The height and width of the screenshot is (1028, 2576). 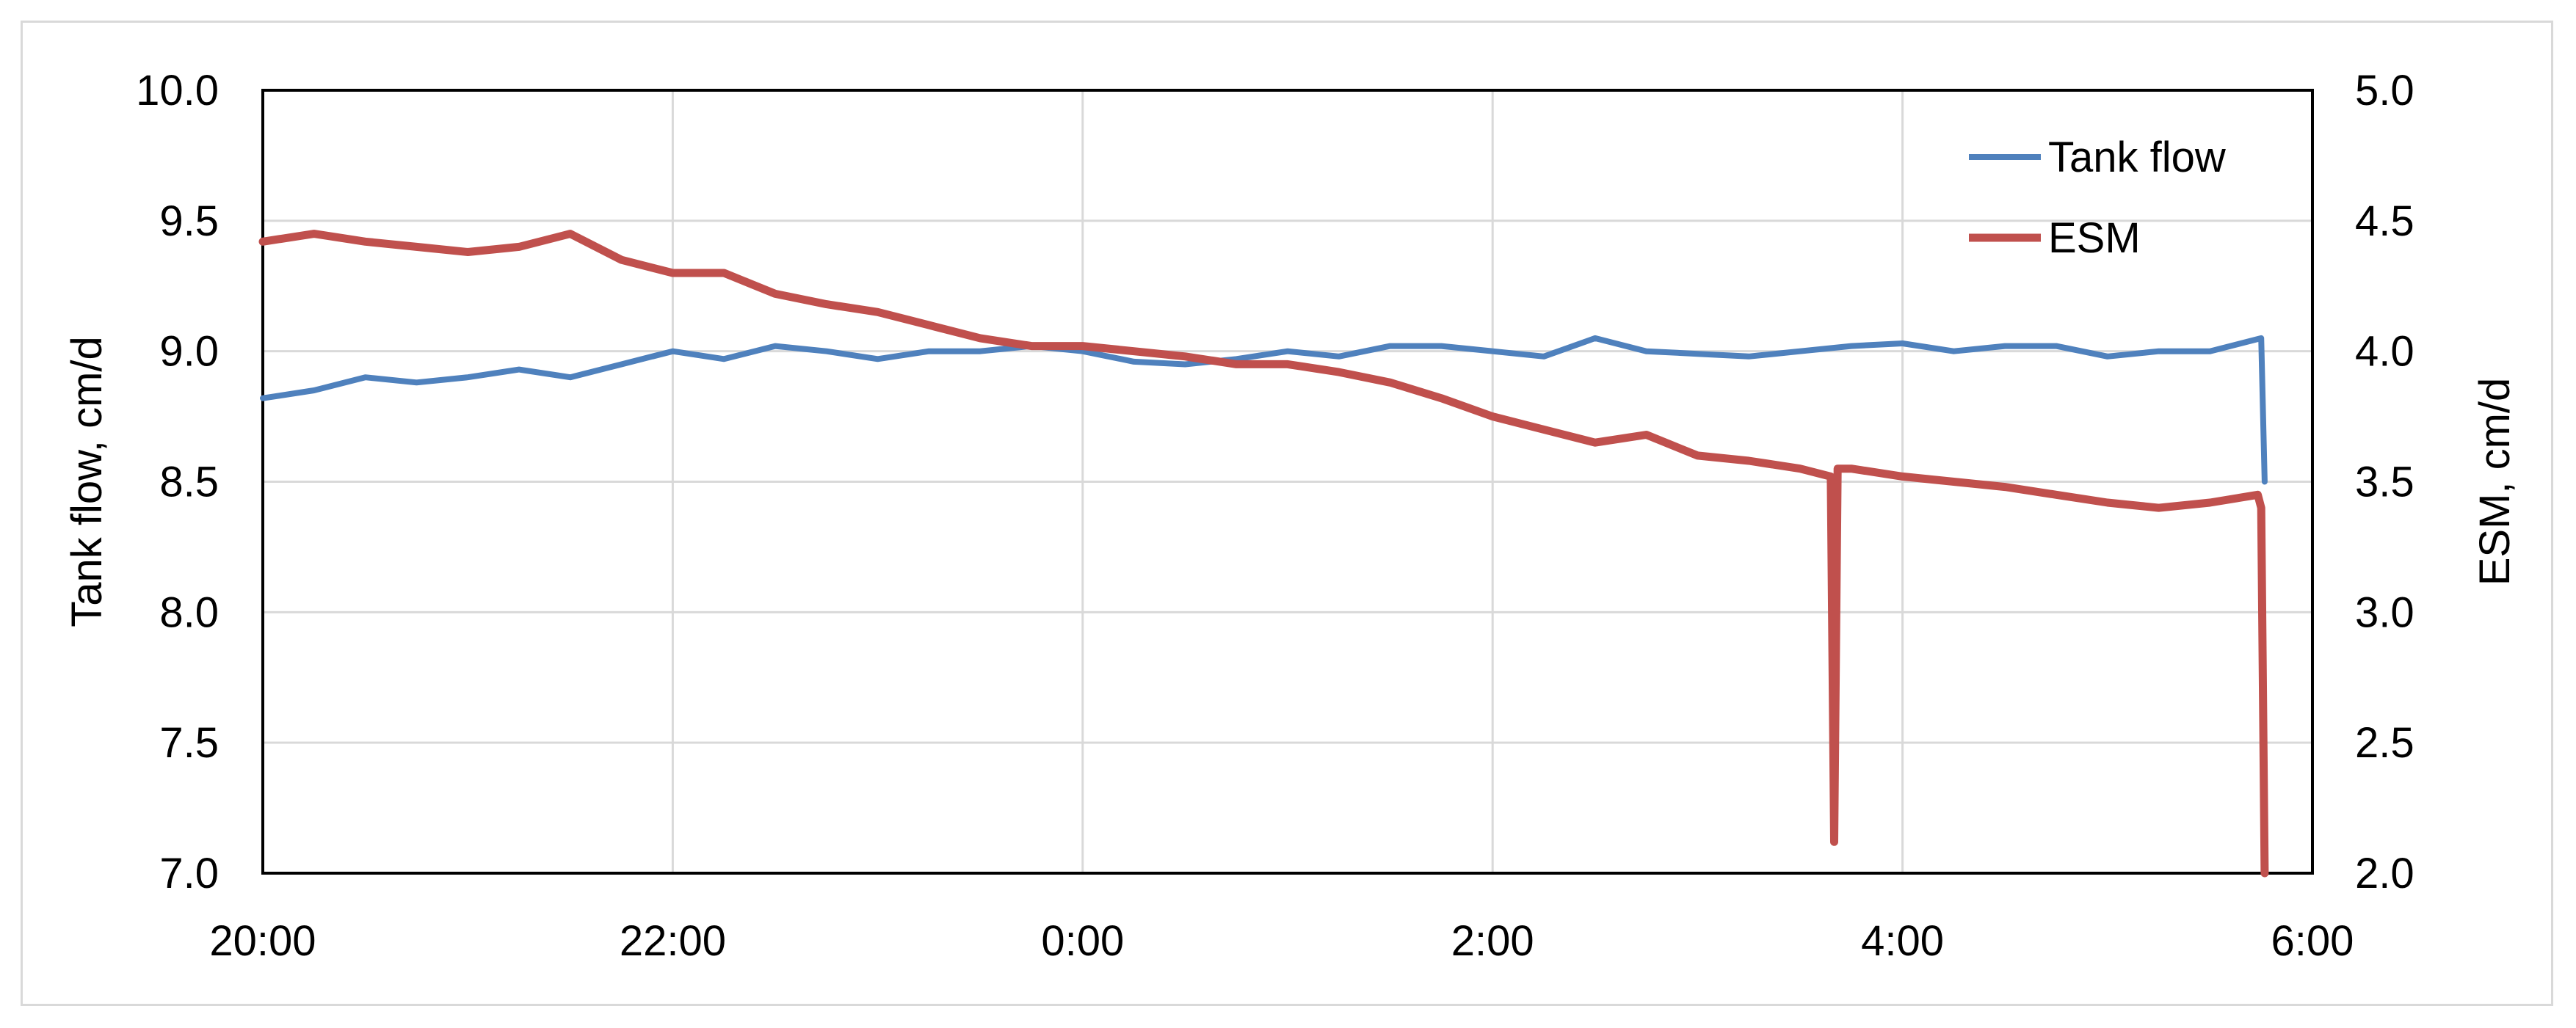 What do you see at coordinates (189, 743) in the screenshot?
I see `left-tick-label: 7.5` at bounding box center [189, 743].